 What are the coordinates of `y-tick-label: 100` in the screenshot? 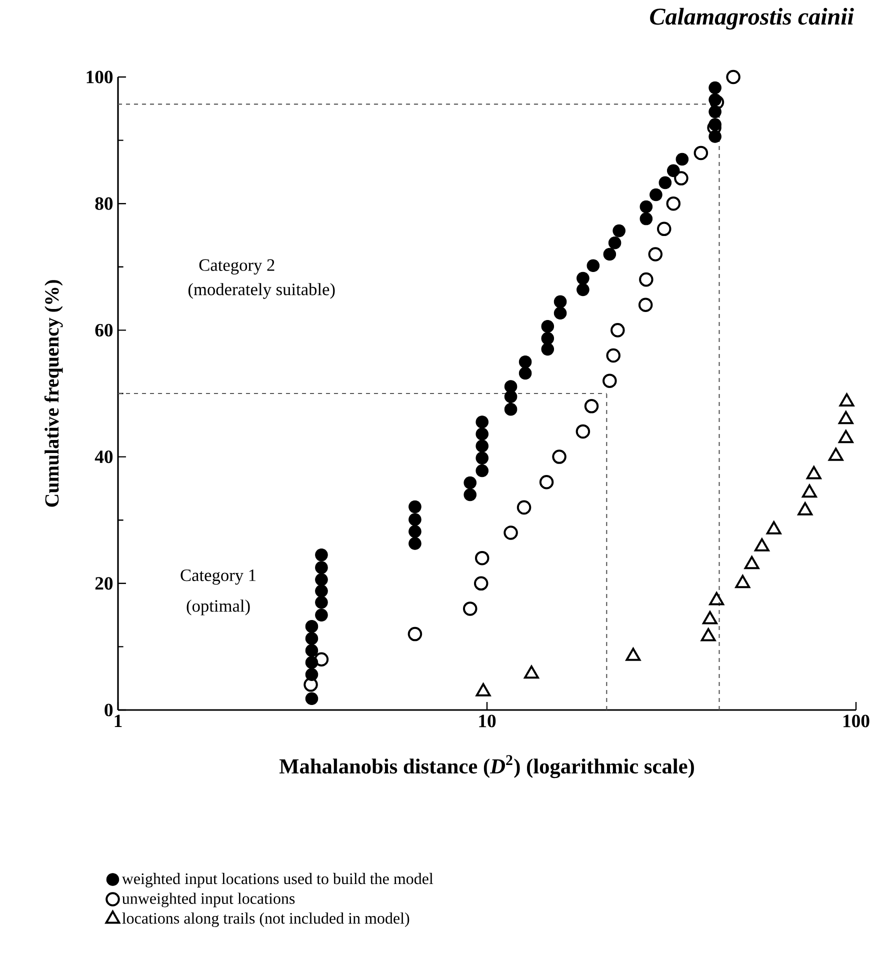 It's located at (99, 77).